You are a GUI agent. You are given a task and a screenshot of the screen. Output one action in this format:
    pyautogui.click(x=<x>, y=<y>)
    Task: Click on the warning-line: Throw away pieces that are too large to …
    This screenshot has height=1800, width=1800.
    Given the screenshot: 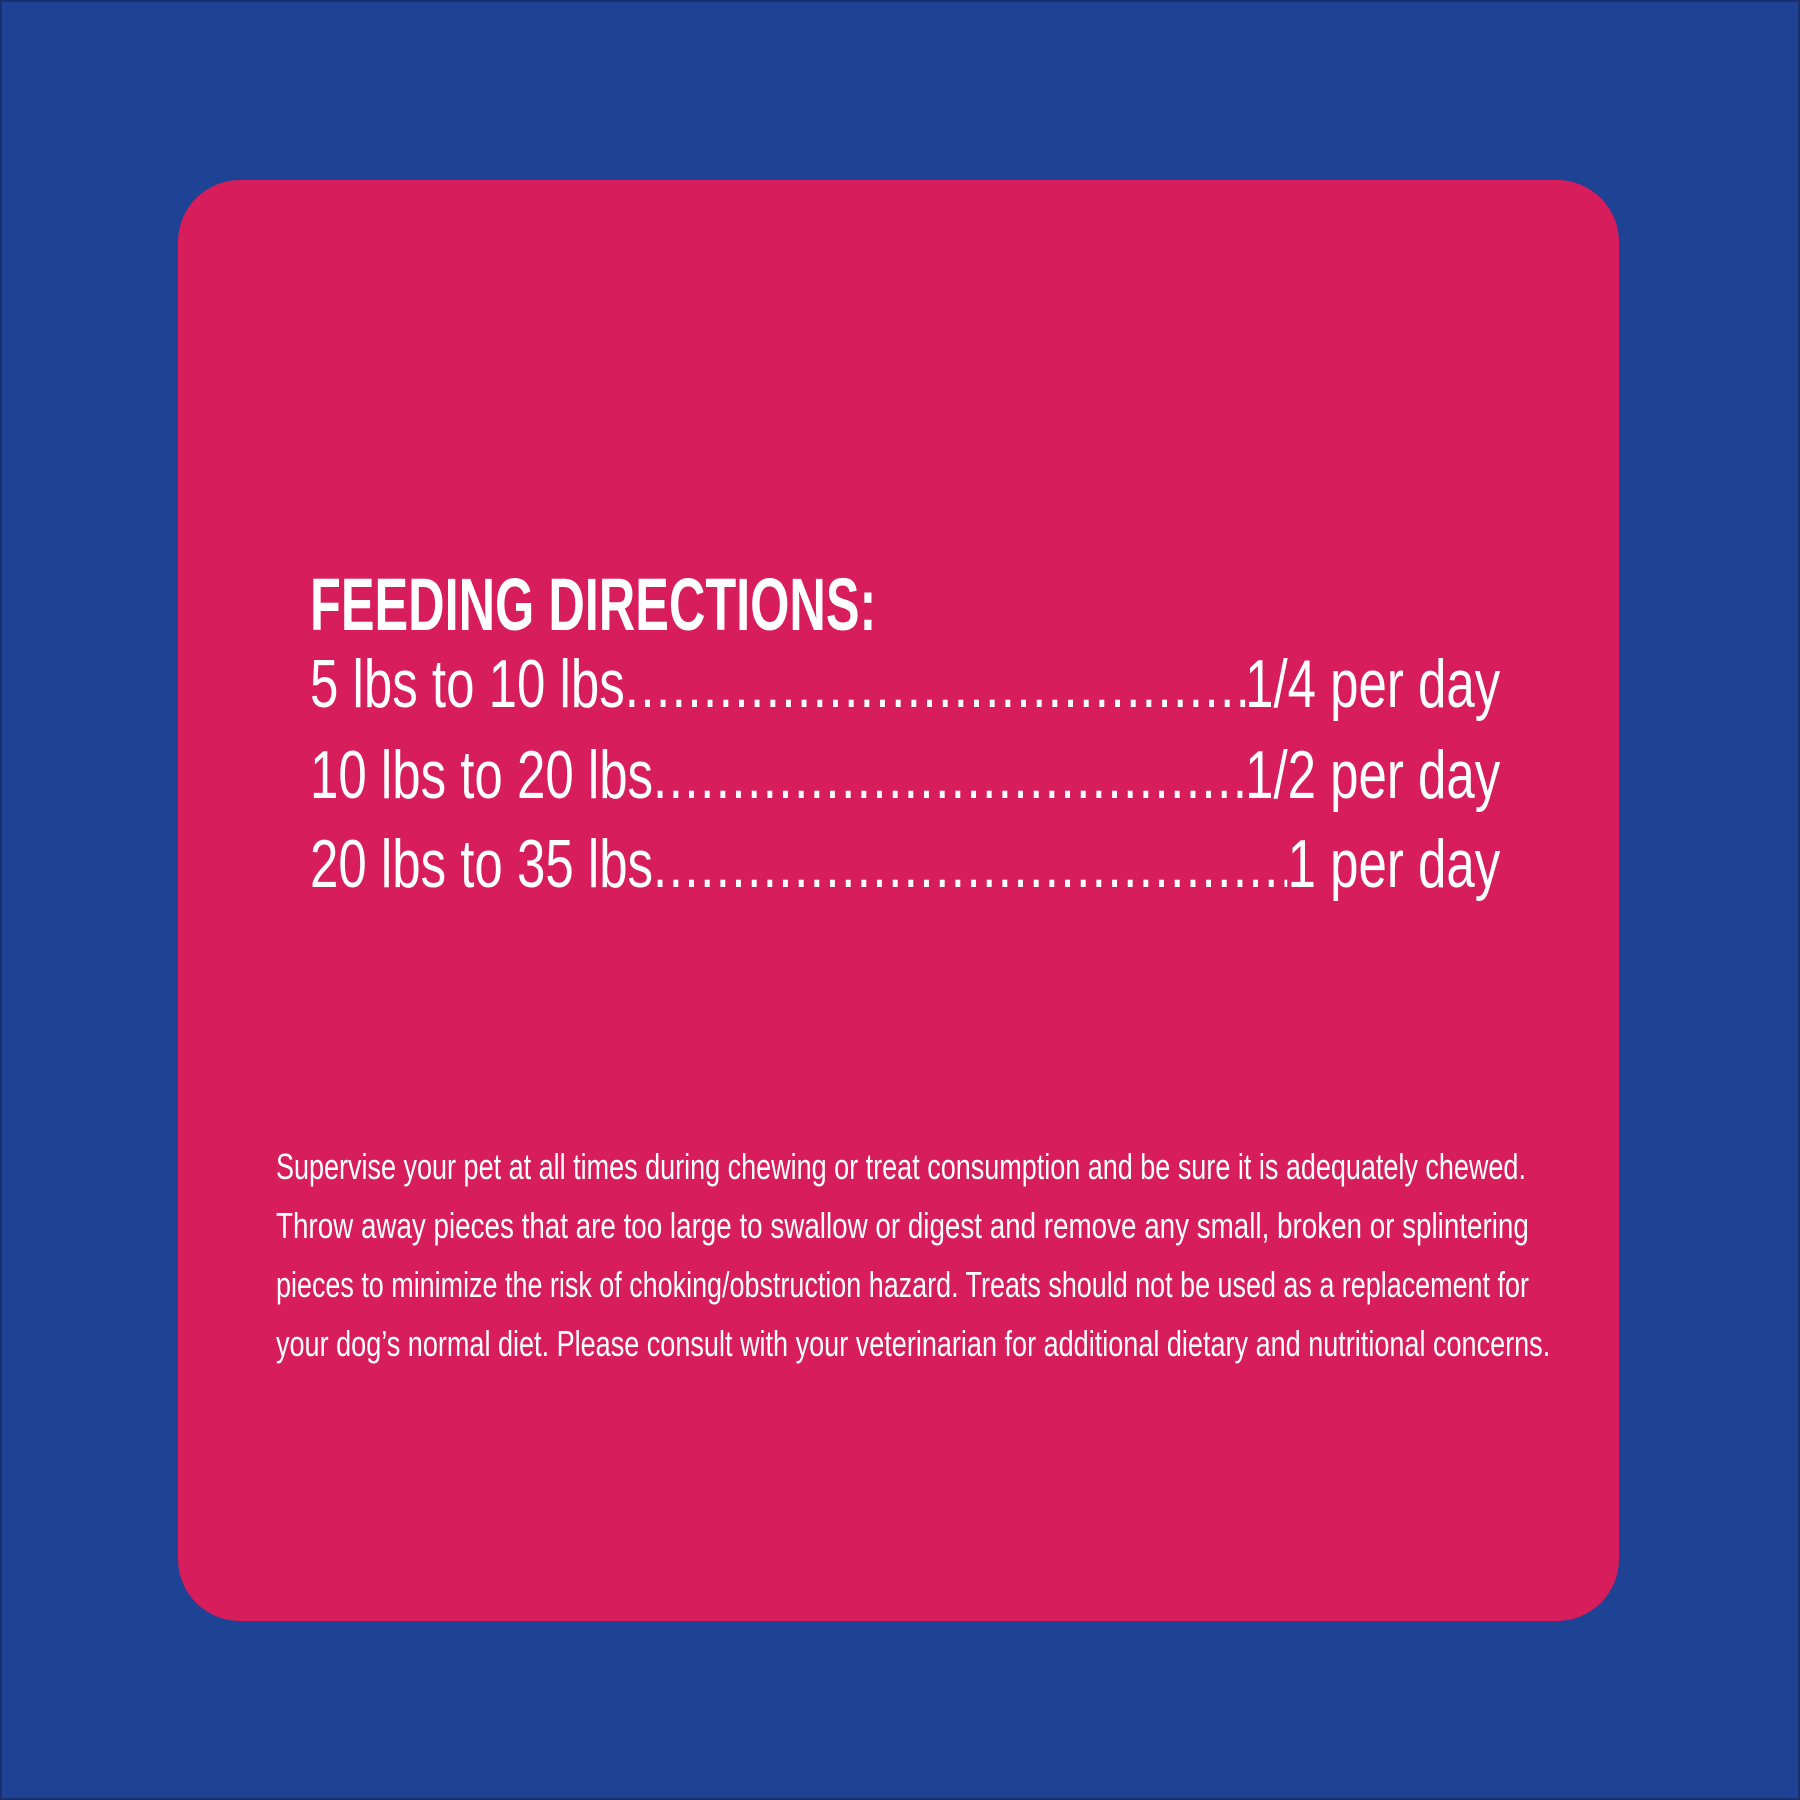 What is the action you would take?
    pyautogui.click(x=902, y=1225)
    